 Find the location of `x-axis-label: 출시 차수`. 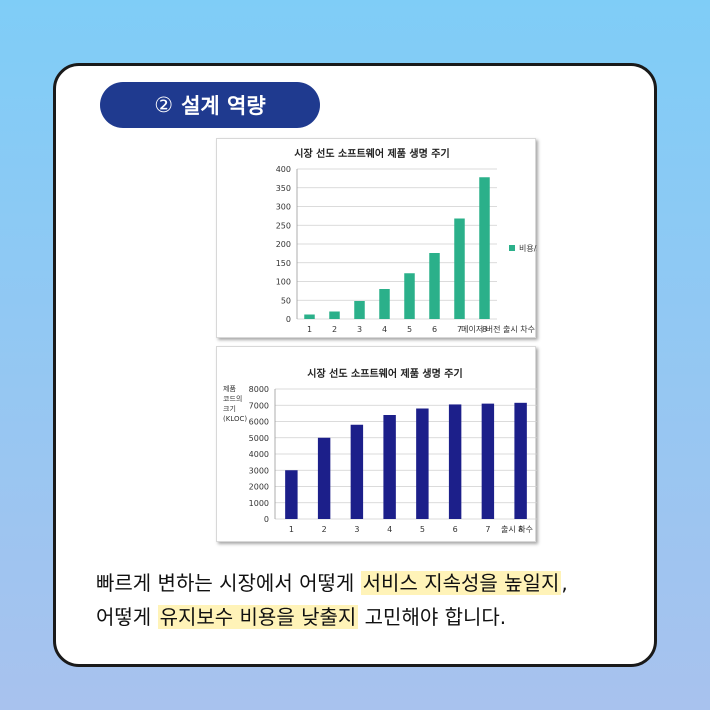

x-axis-label: 출시 차수 is located at coordinates (517, 529).